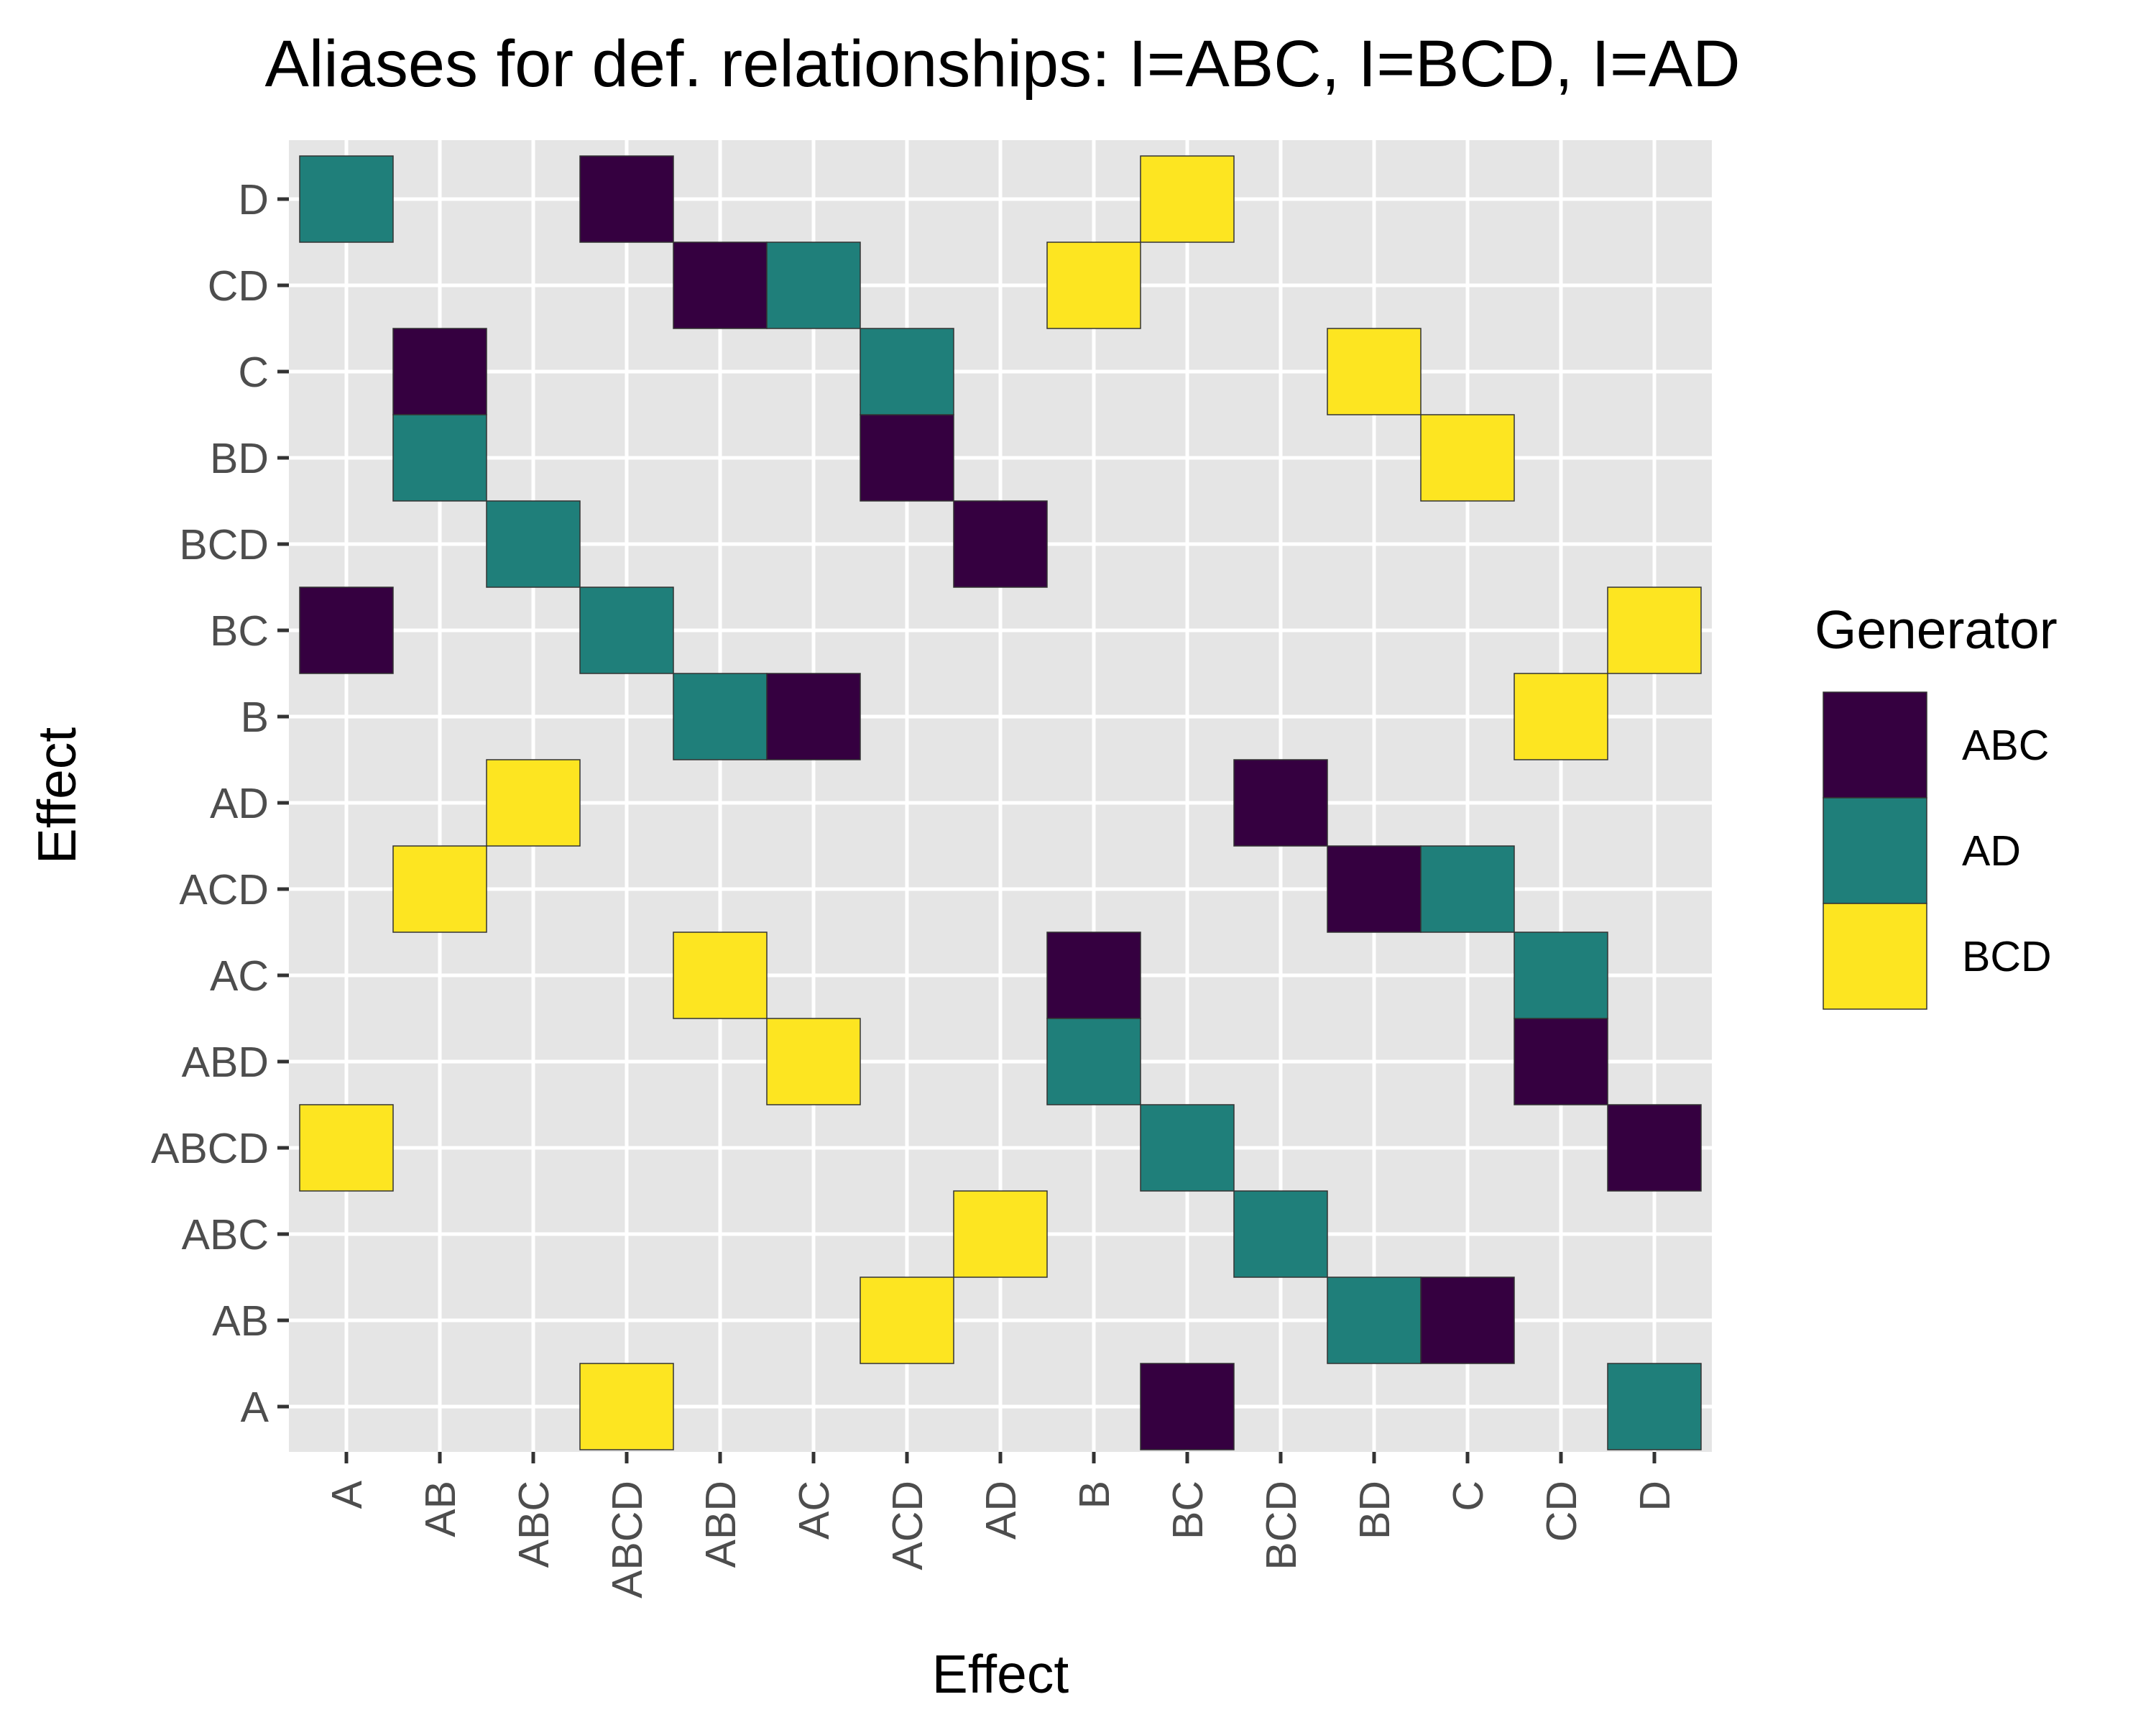 The image size is (2156, 1725). What do you see at coordinates (238, 286) in the screenshot?
I see `y-tick-label-CD: CD` at bounding box center [238, 286].